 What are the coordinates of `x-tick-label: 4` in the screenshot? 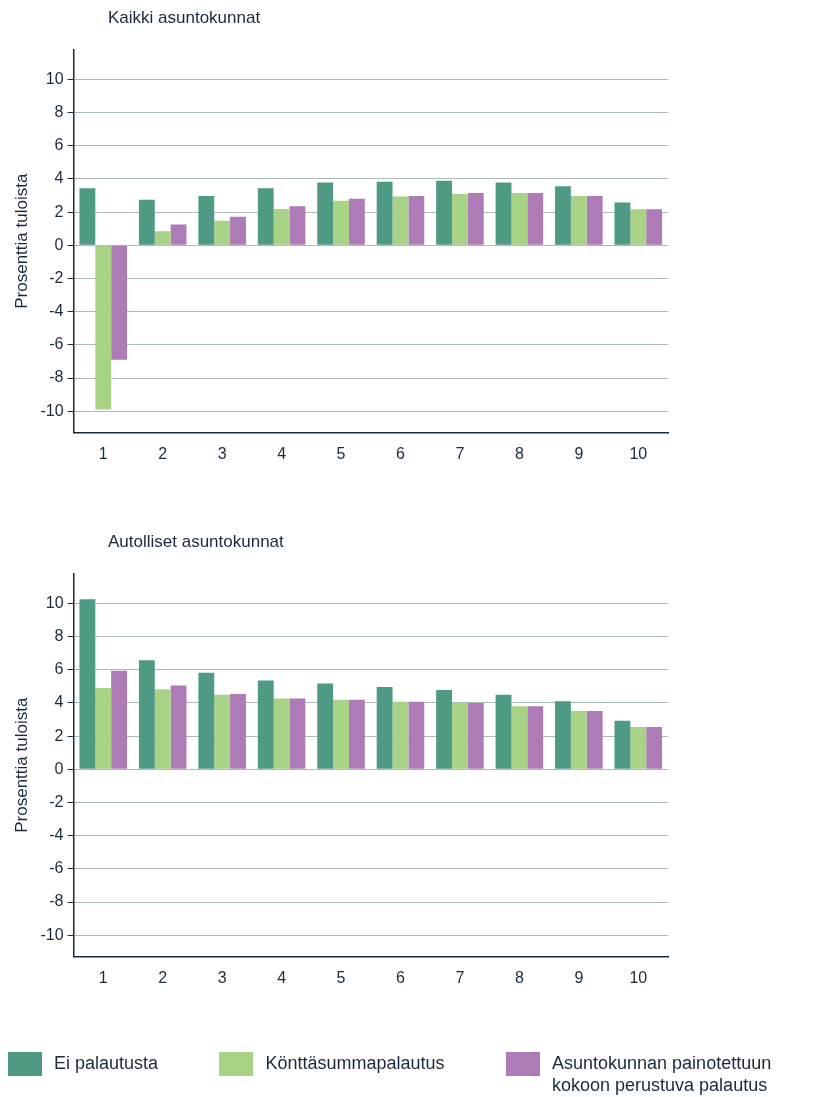 It's located at (282, 977).